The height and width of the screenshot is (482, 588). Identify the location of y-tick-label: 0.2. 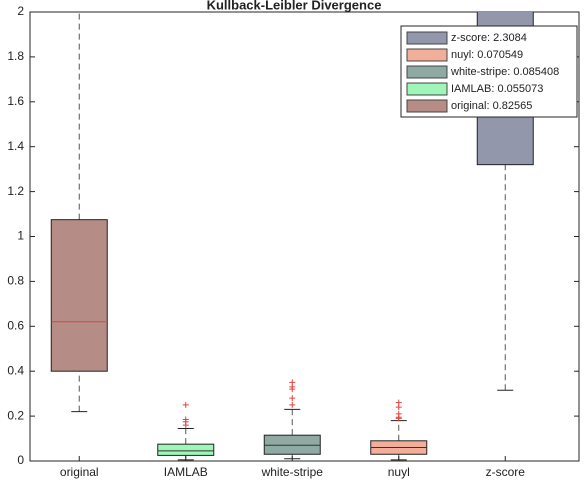
(15, 415).